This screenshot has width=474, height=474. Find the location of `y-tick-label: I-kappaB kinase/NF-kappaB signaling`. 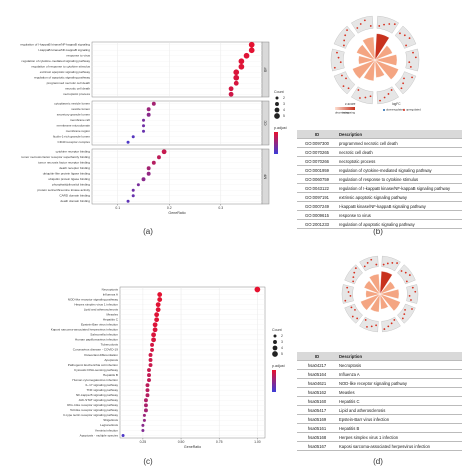

y-tick-label: I-kappaB kinase/NF-kappaB signaling is located at coordinates (64, 50).